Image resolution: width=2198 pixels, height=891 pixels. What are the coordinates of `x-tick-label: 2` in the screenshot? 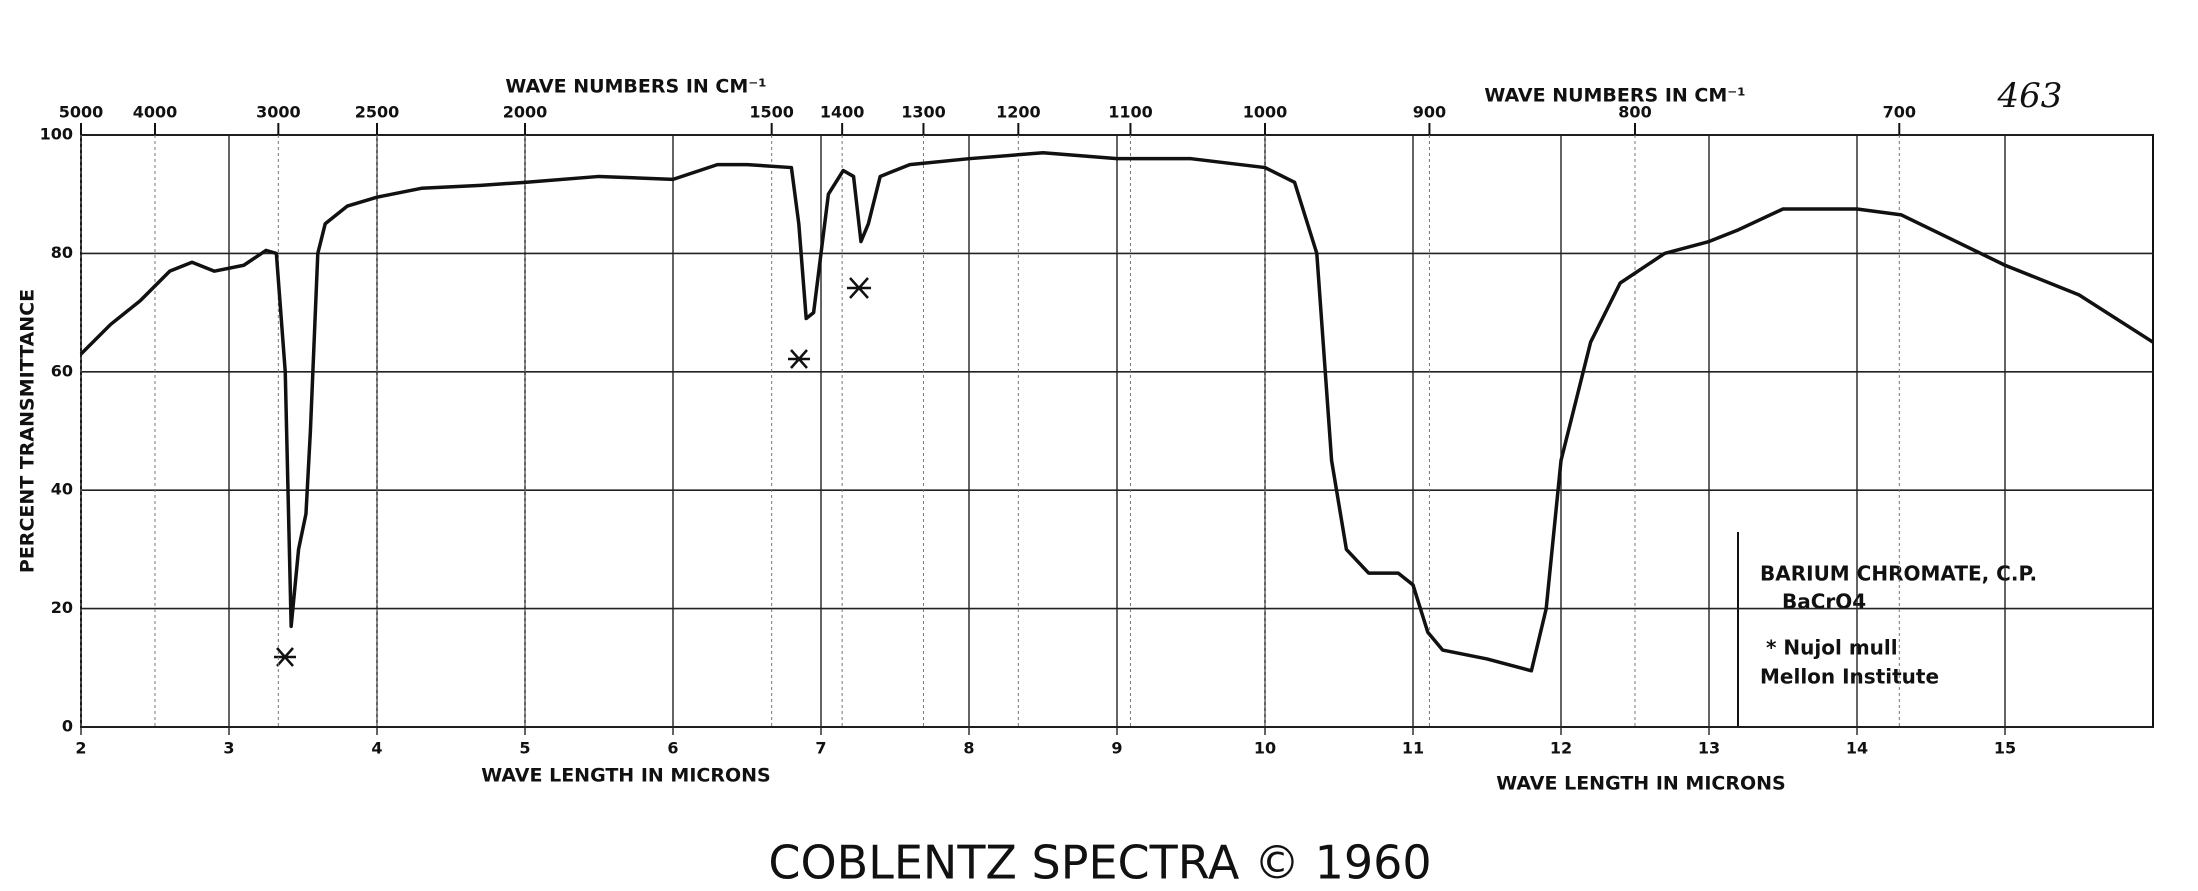 It's located at (80, 748).